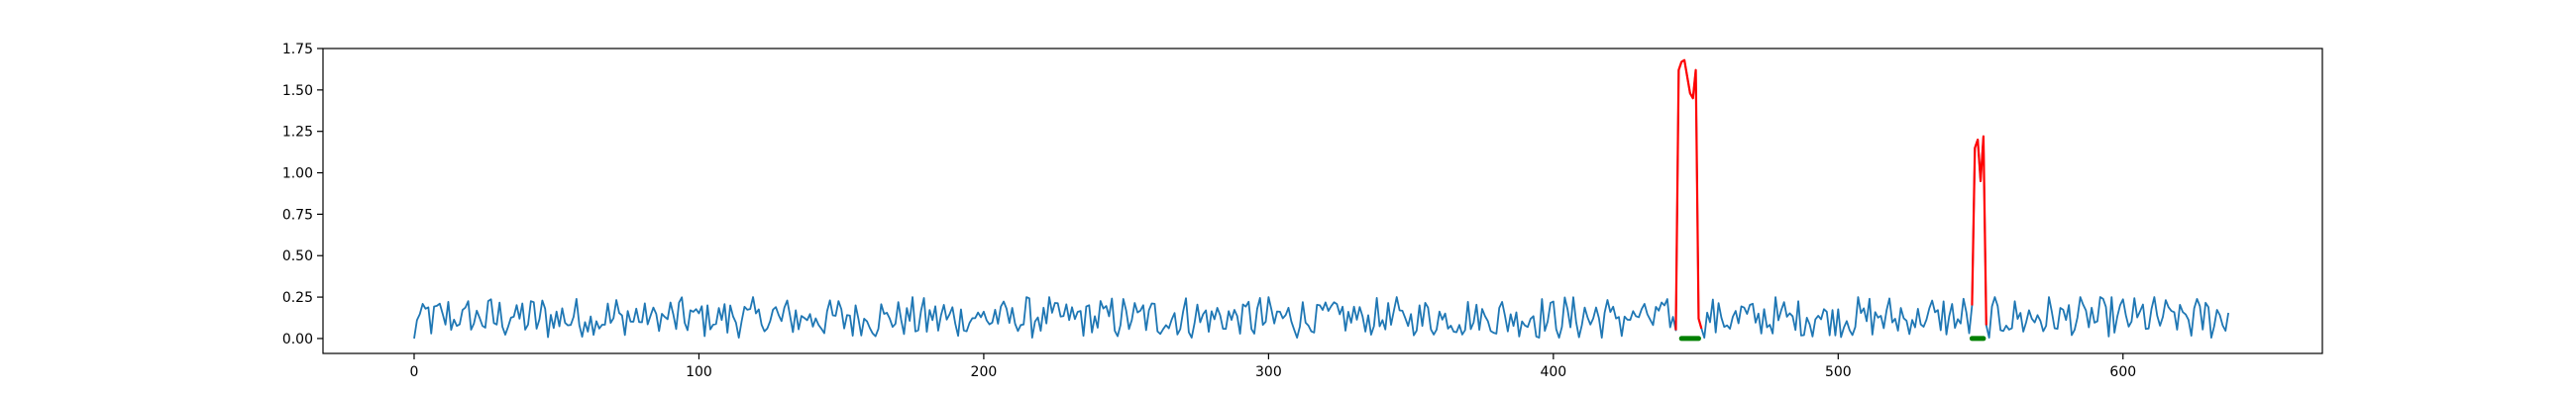 The width and height of the screenshot is (2576, 396). I want to click on x-axis: 0 100 200 300 400 500 600, so click(1273, 366).